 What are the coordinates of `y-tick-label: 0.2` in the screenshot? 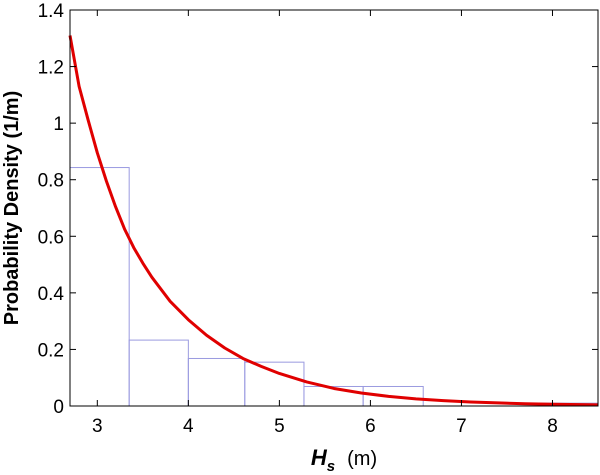 It's located at (51, 350).